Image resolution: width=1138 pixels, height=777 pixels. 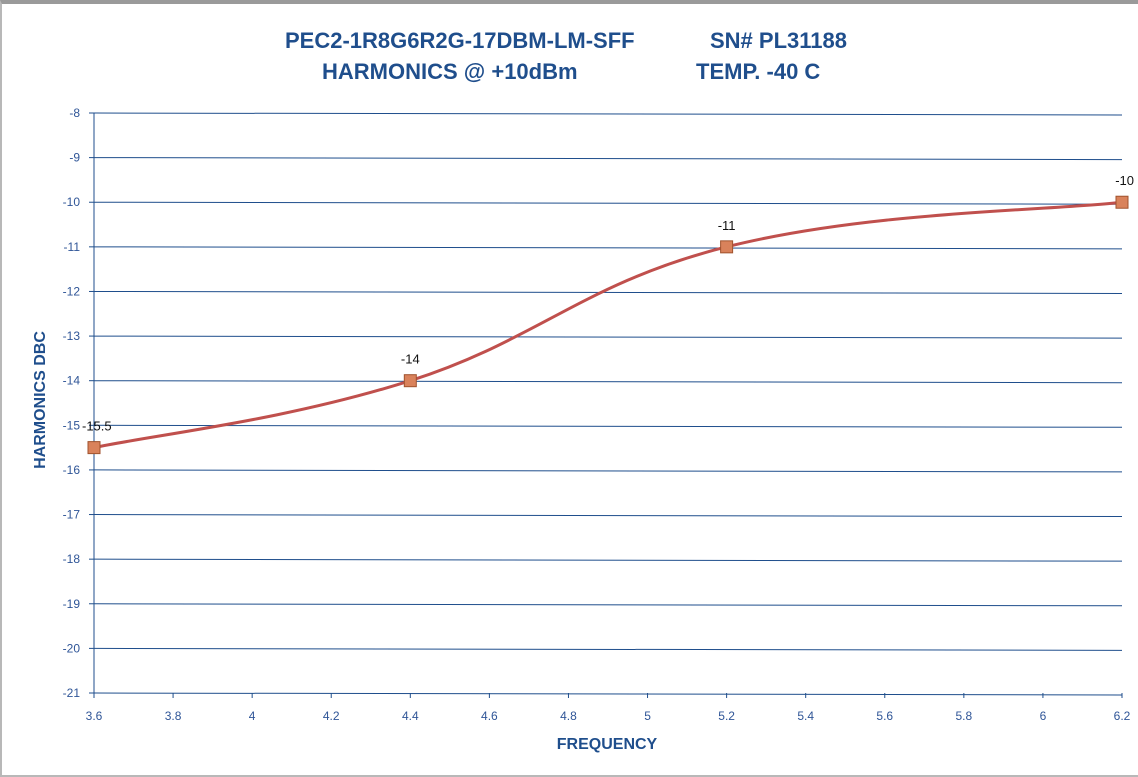 I want to click on data-label: -10, so click(x=1124, y=180).